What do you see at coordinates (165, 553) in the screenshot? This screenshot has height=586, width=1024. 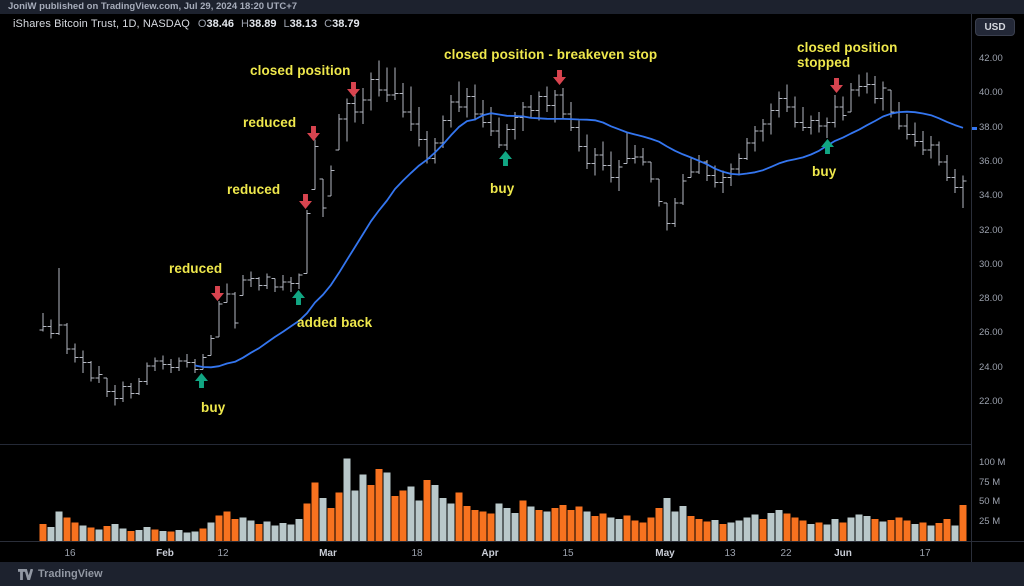 I see `time-axis-label: Feb` at bounding box center [165, 553].